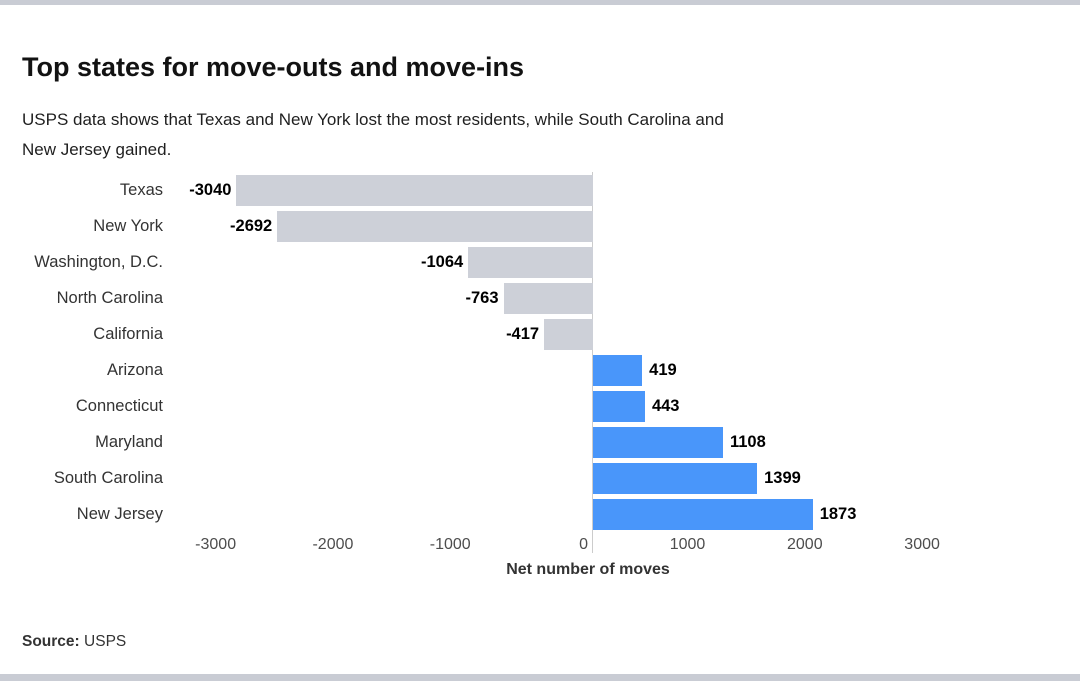 Image resolution: width=1080 pixels, height=681 pixels. Describe the element at coordinates (540, 2) in the screenshot. I see `top-border-strip` at that location.